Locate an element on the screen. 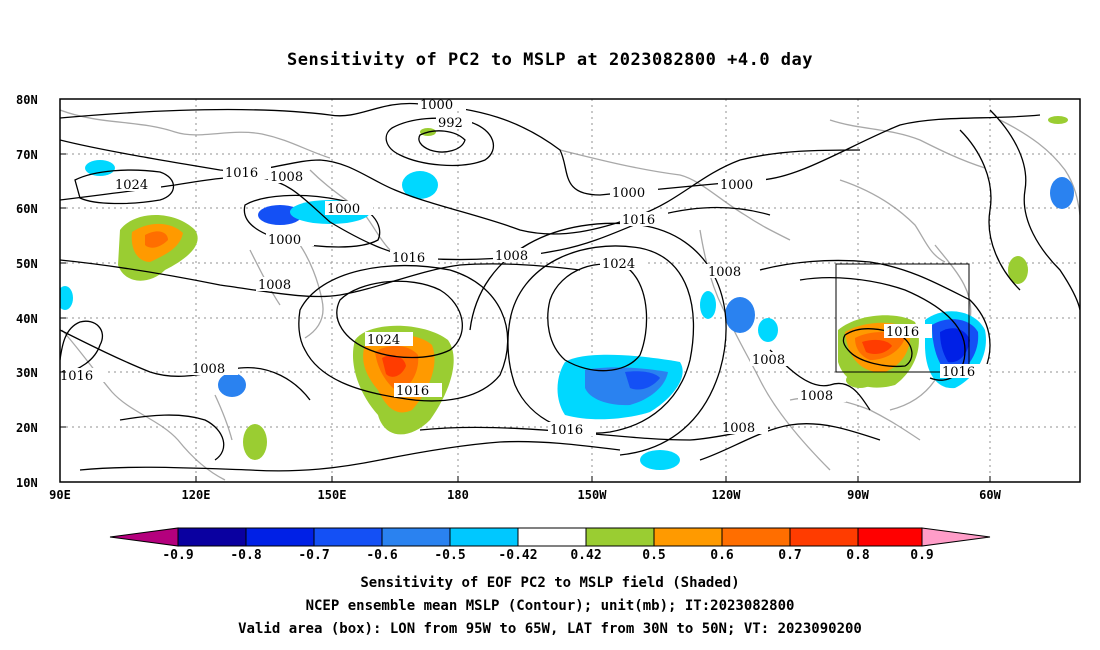  contour-label: 1024 is located at coordinates (383, 340).